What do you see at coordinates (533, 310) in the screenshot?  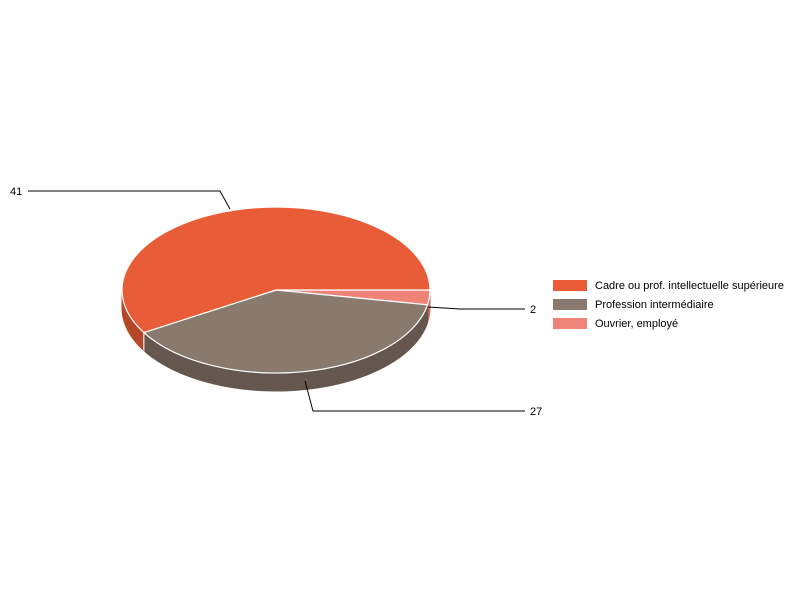 I see `data-label-ouvrier: 2` at bounding box center [533, 310].